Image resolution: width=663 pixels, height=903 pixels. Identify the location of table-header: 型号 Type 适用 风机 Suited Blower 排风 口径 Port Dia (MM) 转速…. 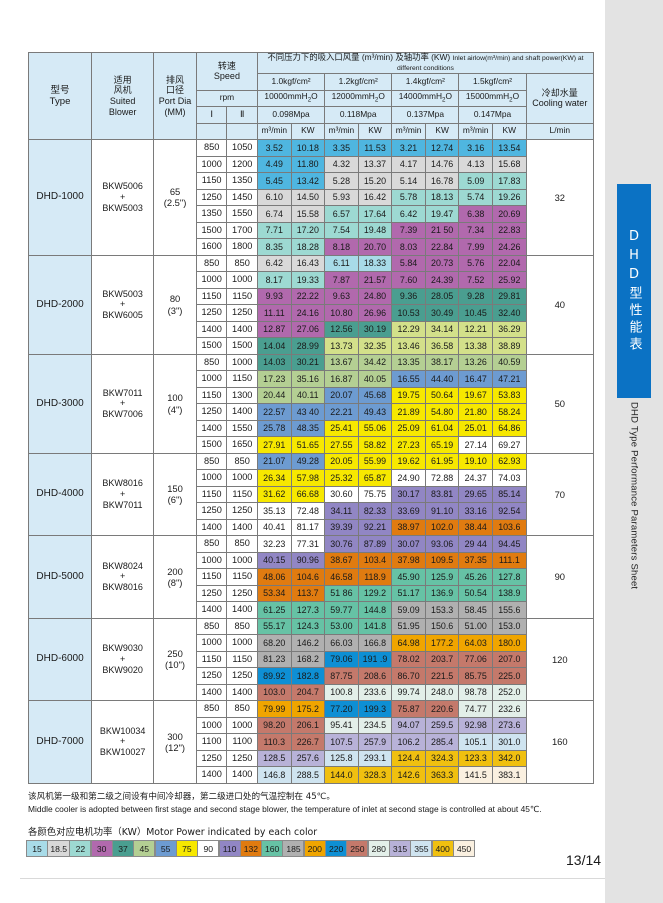
(311, 96).